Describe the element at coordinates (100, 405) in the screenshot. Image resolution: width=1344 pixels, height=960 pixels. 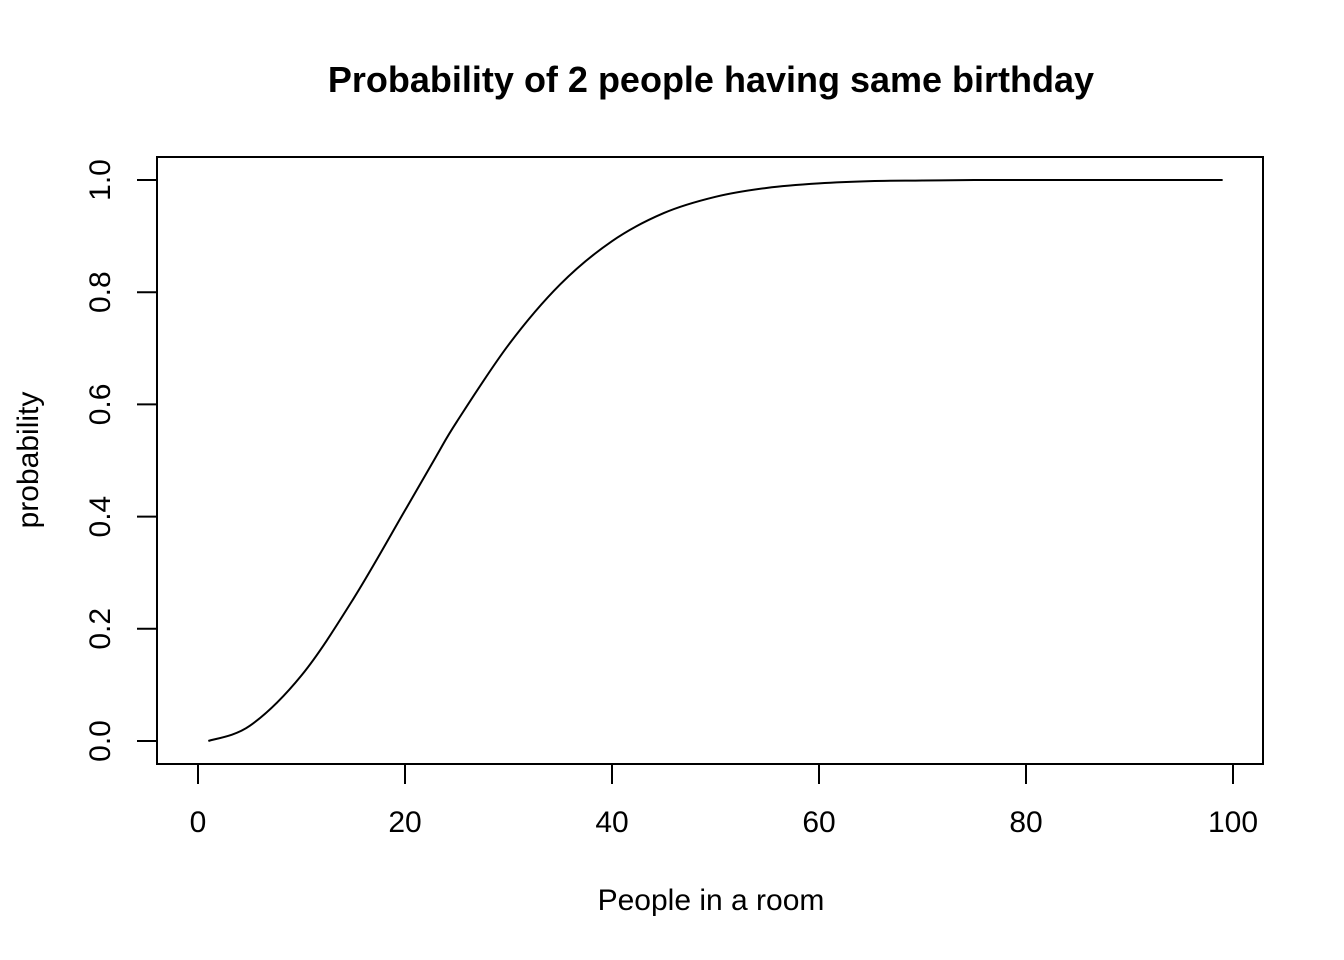
I see `y-tick-label: 0.6` at that location.